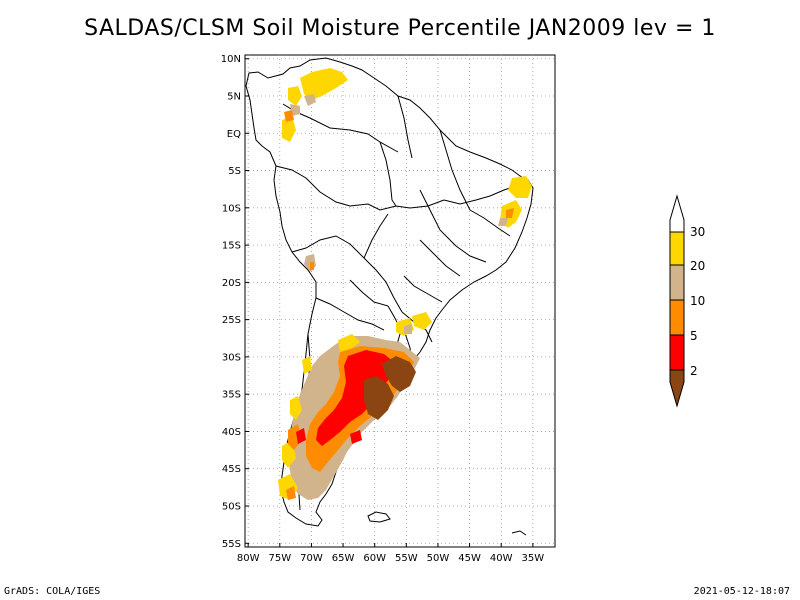 The width and height of the screenshot is (800, 600). Describe the element at coordinates (406, 558) in the screenshot. I see `lon-tick-label: 55W` at that location.